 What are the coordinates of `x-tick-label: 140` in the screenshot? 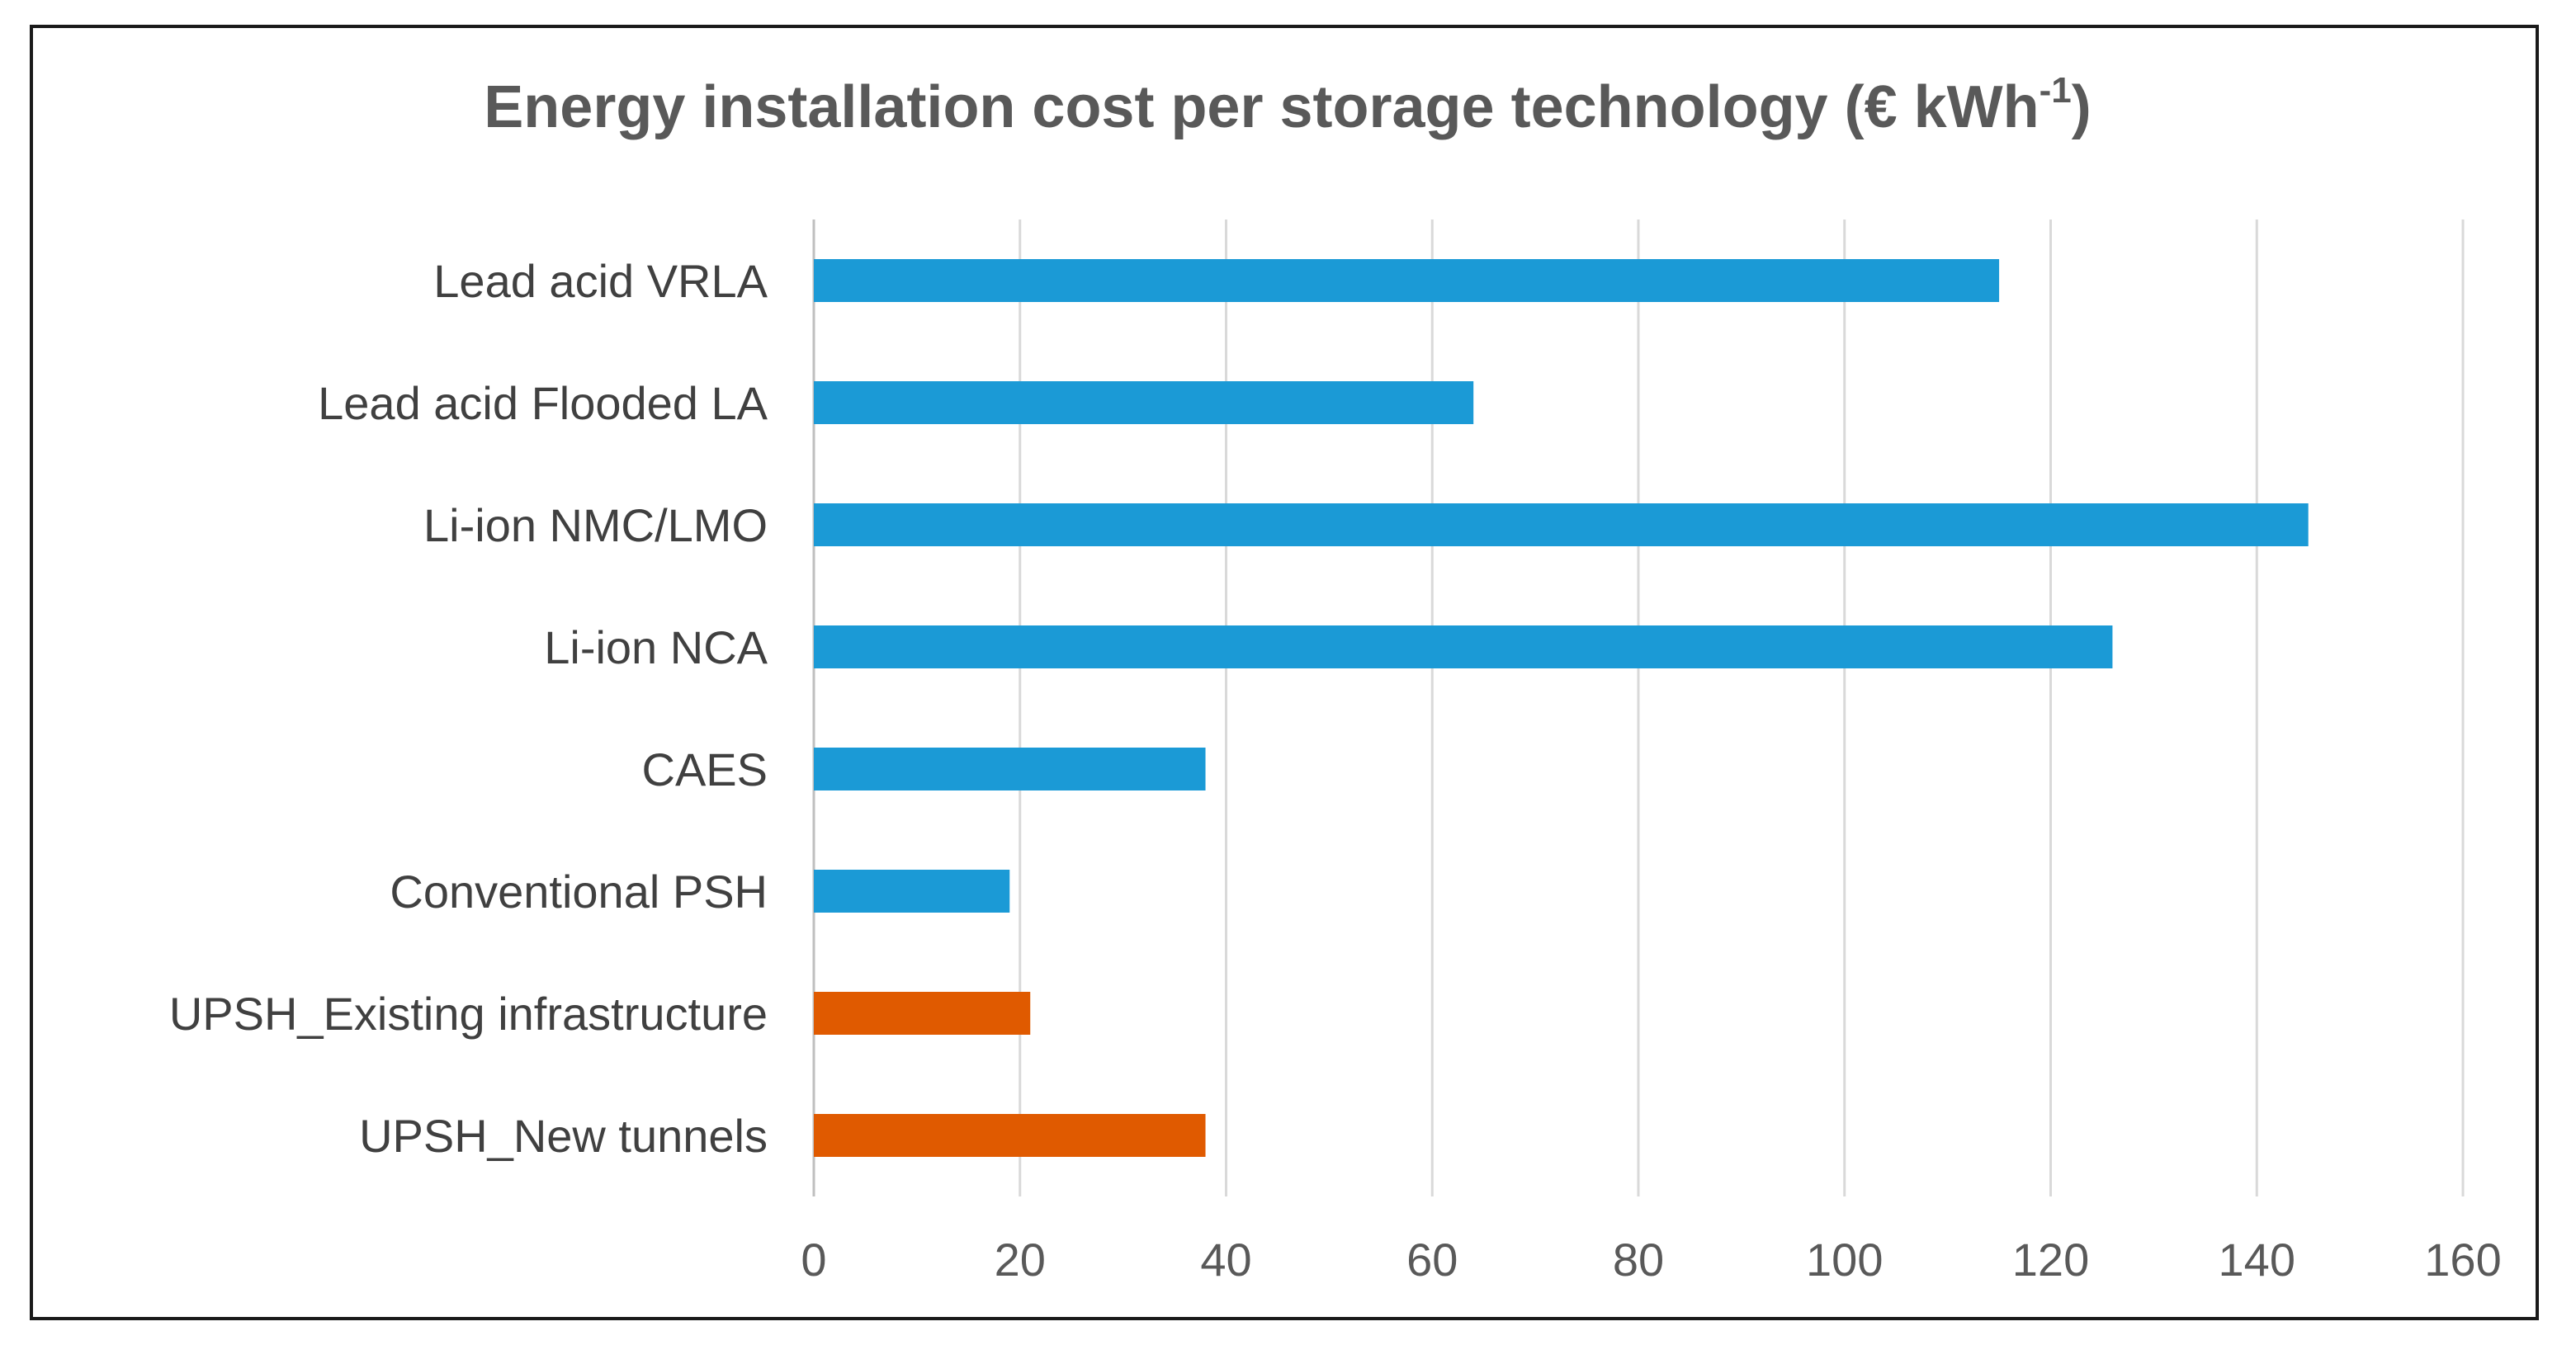 It's located at (2257, 1260).